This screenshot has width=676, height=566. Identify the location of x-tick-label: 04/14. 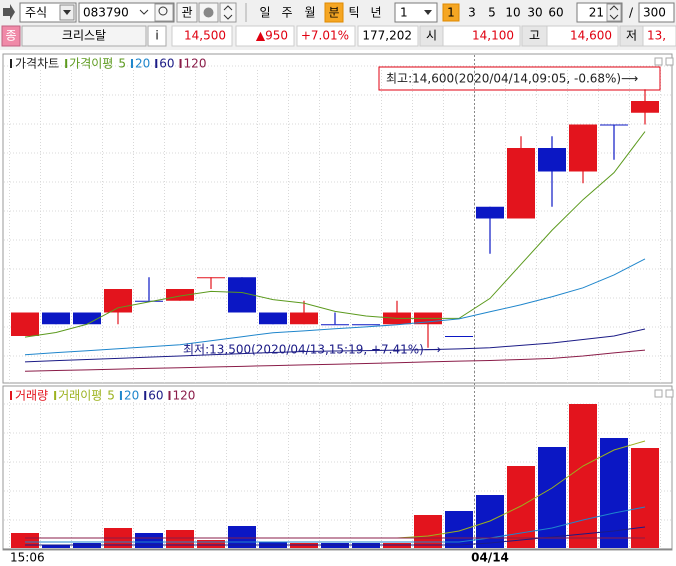
(490, 558).